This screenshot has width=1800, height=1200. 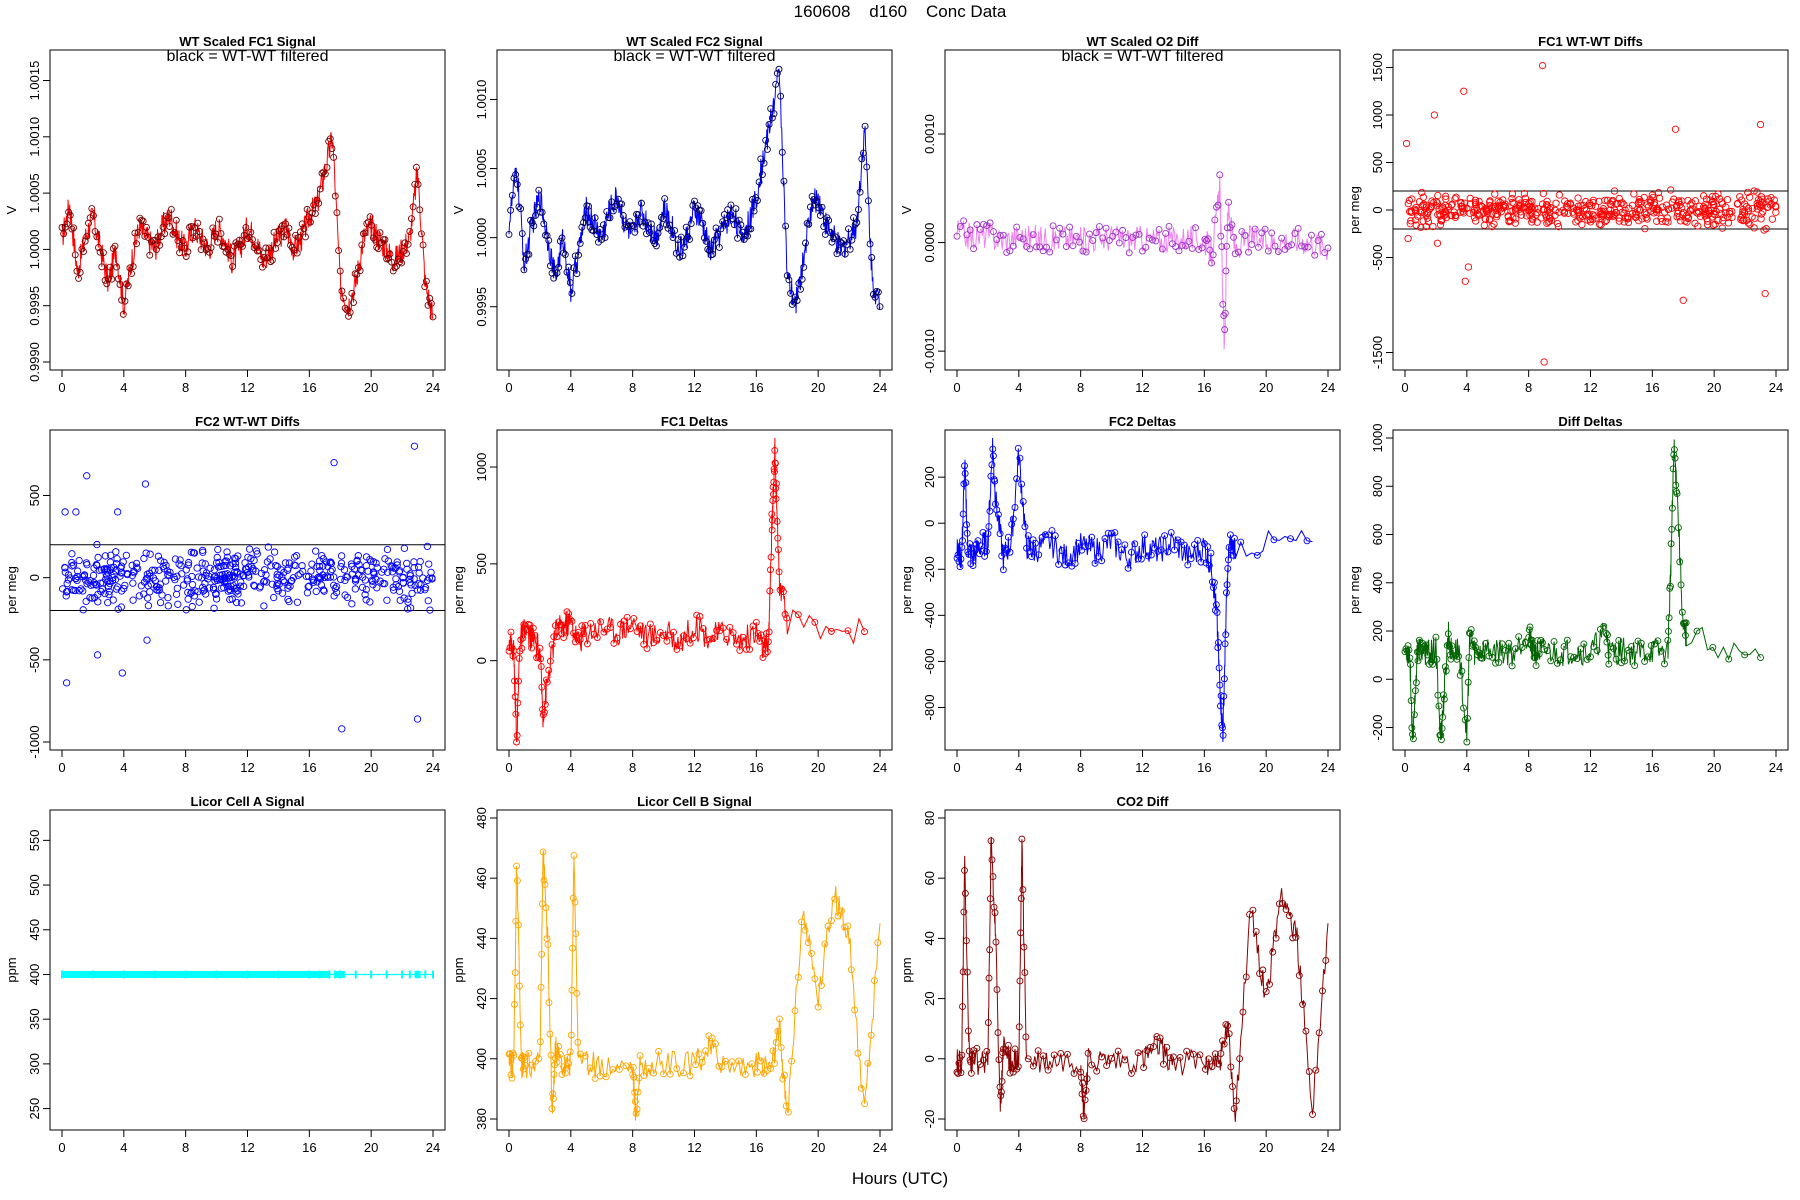 What do you see at coordinates (1377, 115) in the screenshot?
I see `y-tick-label: 1000` at bounding box center [1377, 115].